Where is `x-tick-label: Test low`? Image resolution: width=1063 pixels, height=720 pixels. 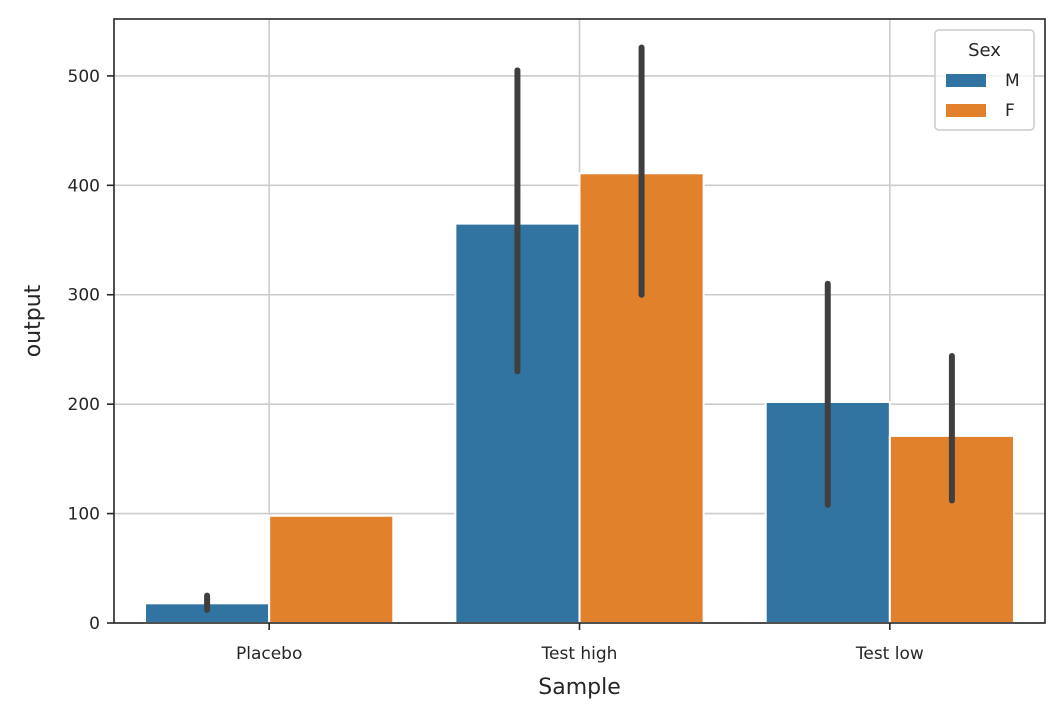
x-tick-label: Test low is located at coordinates (889, 654).